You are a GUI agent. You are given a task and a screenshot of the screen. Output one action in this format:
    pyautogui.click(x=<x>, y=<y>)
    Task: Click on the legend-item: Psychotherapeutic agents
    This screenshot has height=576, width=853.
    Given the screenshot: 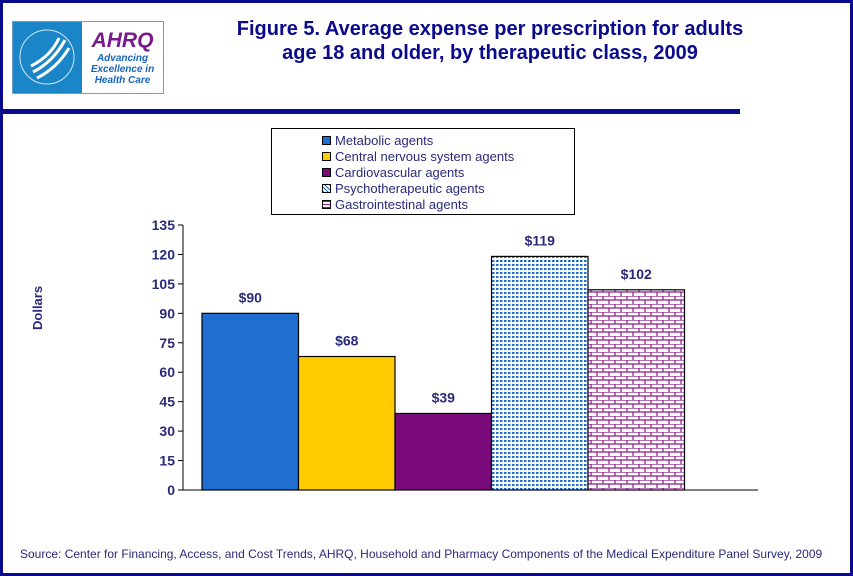 What is the action you would take?
    pyautogui.click(x=403, y=188)
    